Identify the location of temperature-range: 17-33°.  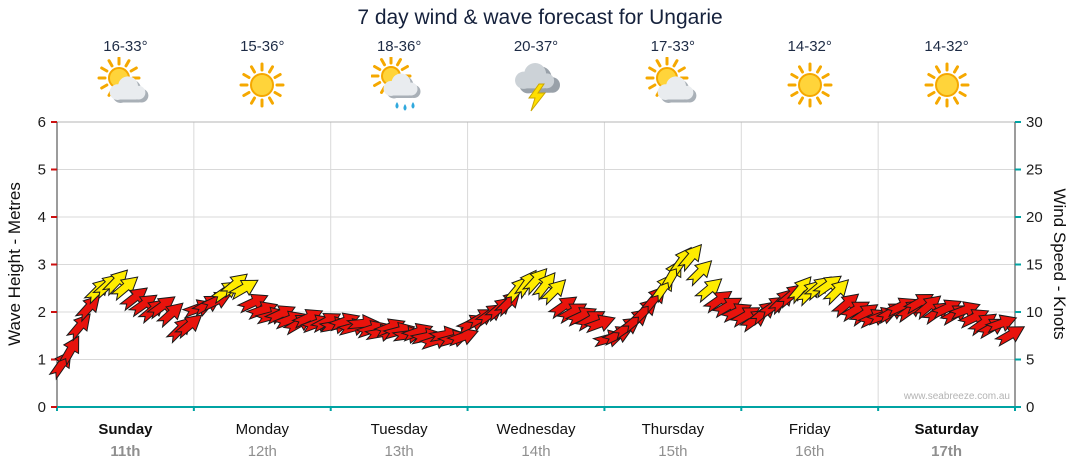
(673, 46).